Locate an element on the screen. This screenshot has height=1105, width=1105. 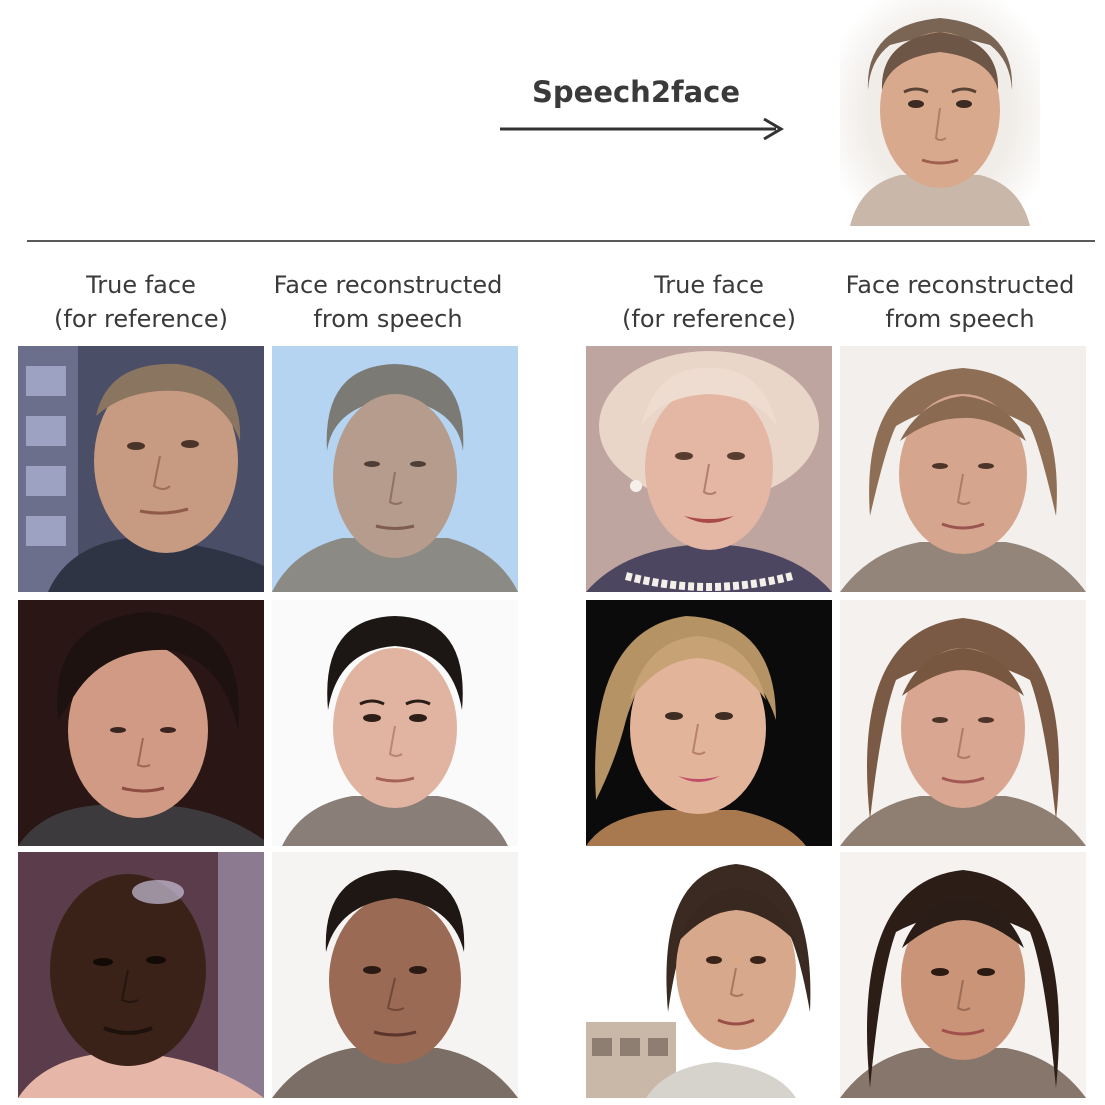
column-header-true-face-left: True face (for reference) is located at coordinates (141, 302).